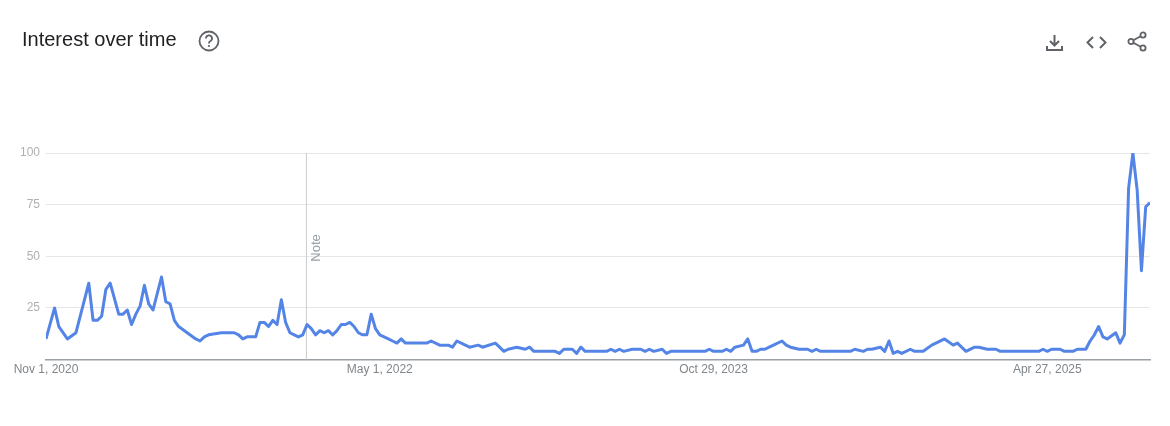  I want to click on y-tick-label: 75, so click(33, 203).